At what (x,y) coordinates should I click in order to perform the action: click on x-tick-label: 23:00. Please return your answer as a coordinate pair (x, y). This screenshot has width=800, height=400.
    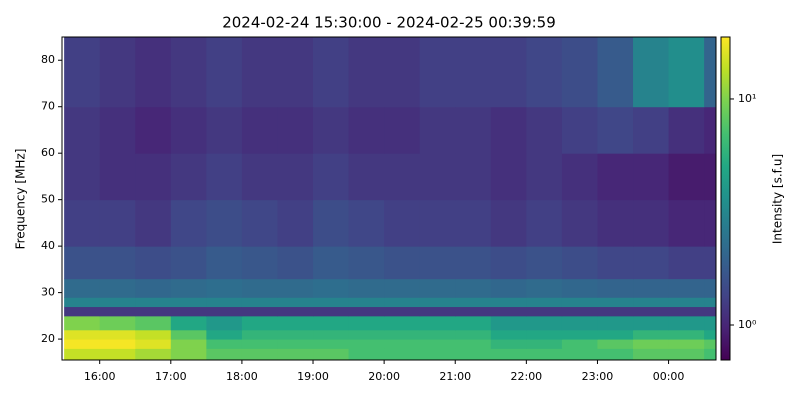
    Looking at the image, I should click on (598, 376).